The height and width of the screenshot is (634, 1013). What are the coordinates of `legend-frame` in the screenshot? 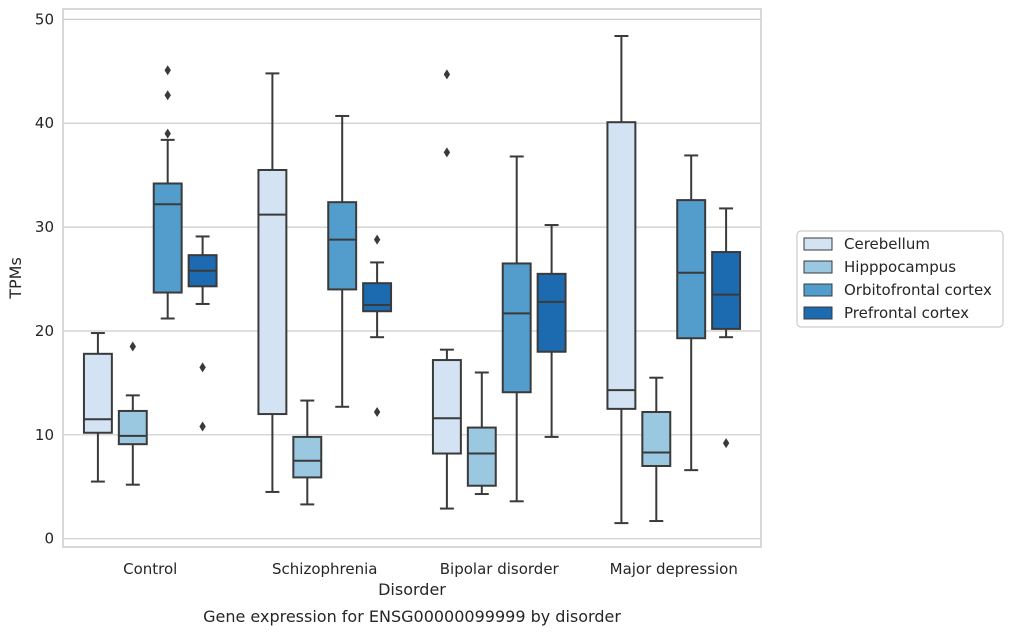 It's located at (900, 279).